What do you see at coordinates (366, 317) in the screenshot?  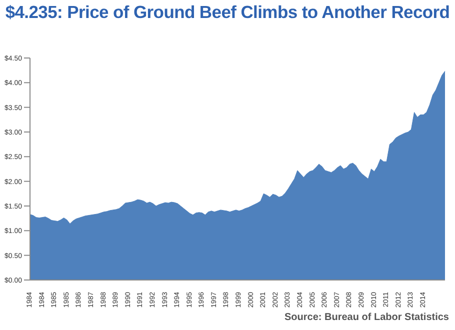 I see `source-note: Source: Bureau of Labor Statistics` at bounding box center [366, 317].